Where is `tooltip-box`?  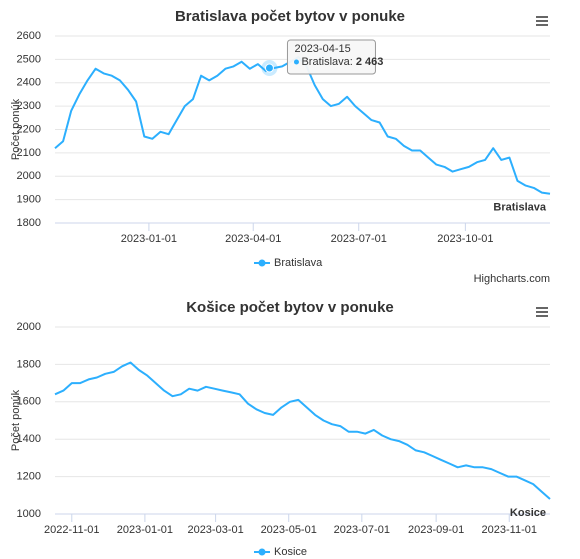
tooltip-box is located at coordinates (331, 57).